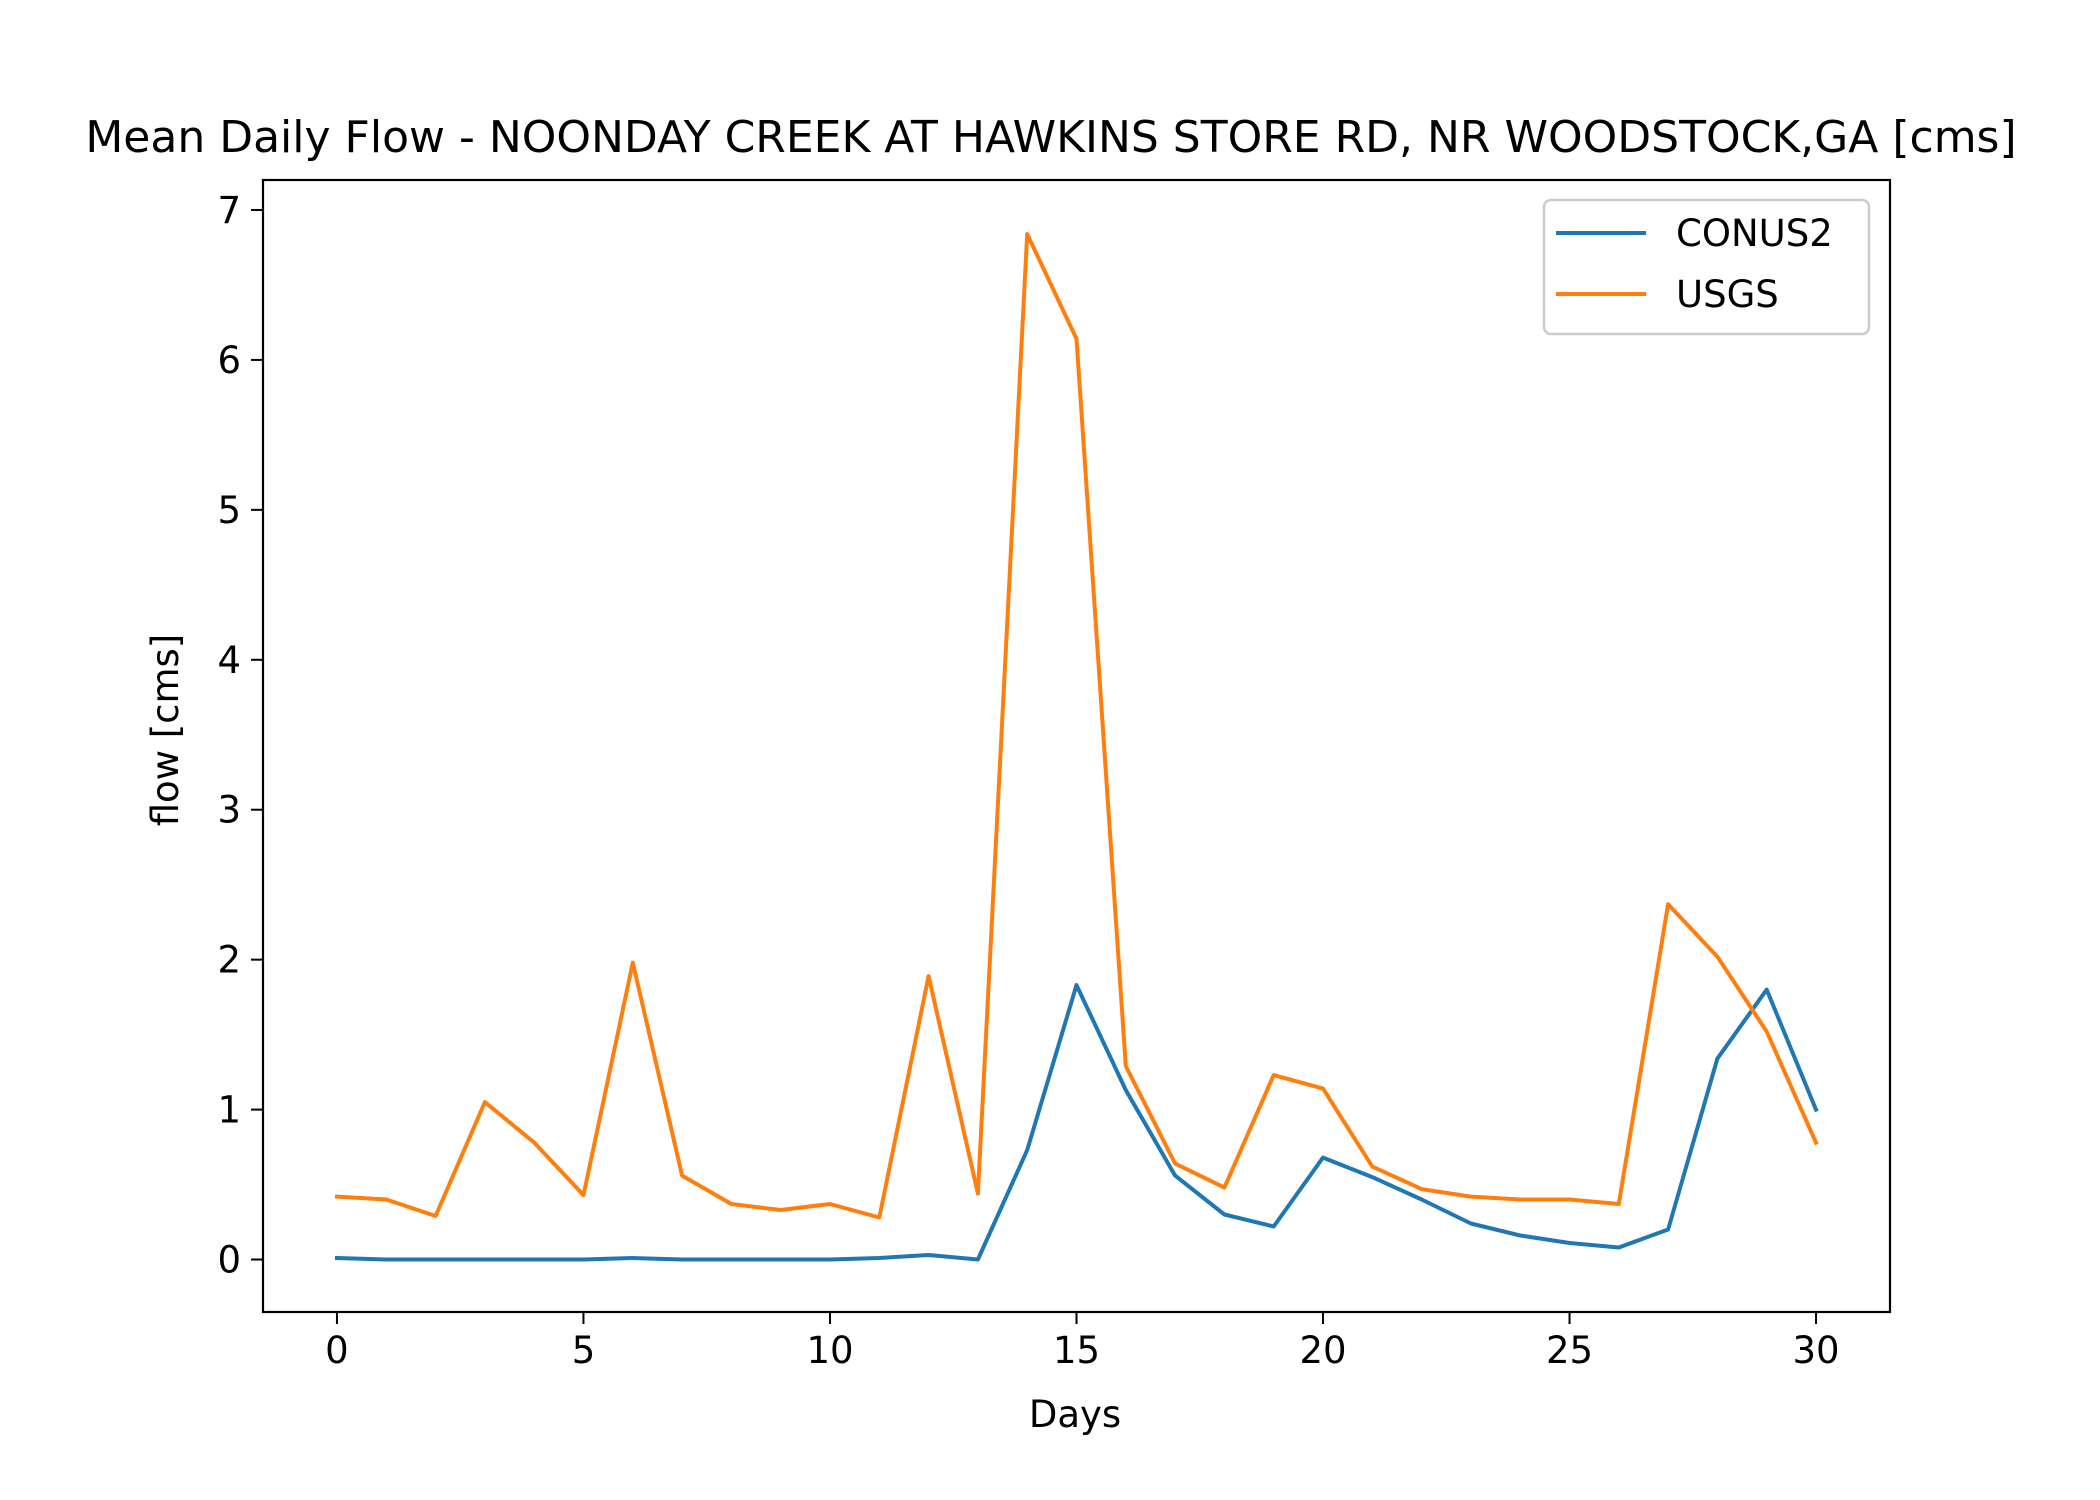 This screenshot has height=1500, width=2100. What do you see at coordinates (1815, 1350) in the screenshot?
I see `x-tick-label: 30` at bounding box center [1815, 1350].